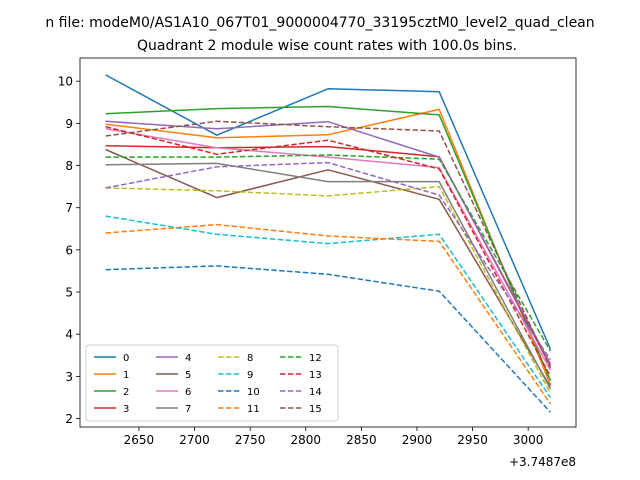 This screenshot has height=480, width=640. What do you see at coordinates (315, 375) in the screenshot?
I see `legend-label-13: 13` at bounding box center [315, 375].